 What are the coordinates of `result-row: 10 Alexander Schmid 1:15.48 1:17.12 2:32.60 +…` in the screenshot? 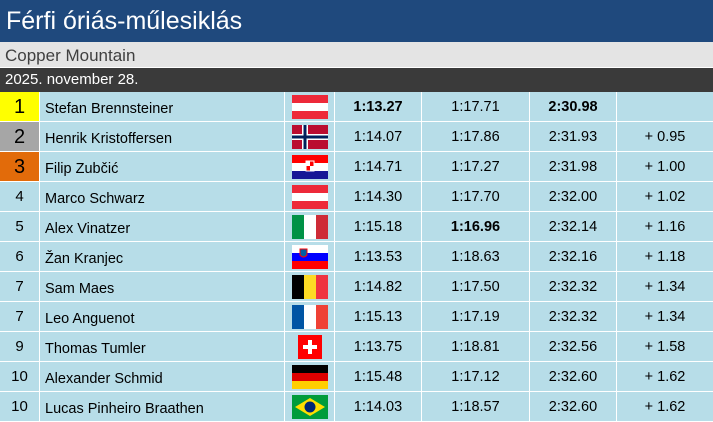 It's located at (356, 377).